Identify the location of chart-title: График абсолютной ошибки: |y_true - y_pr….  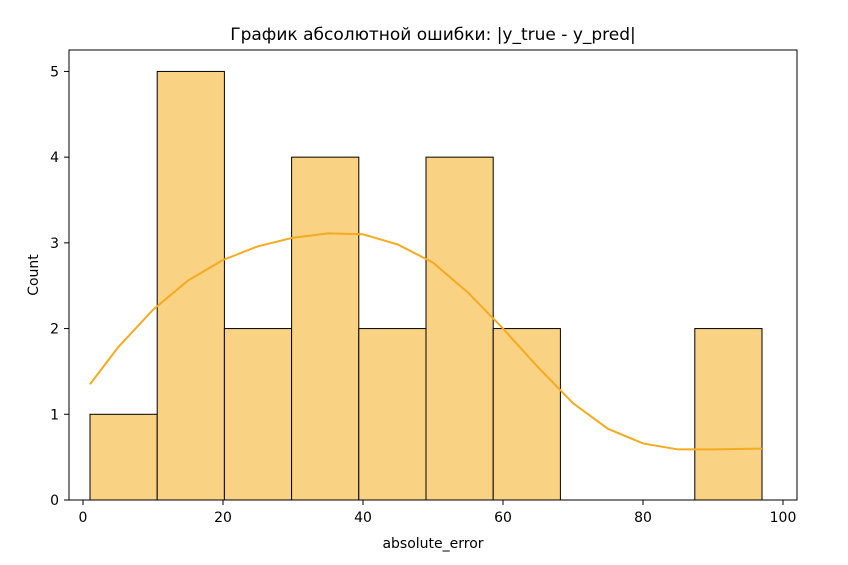
(433, 35).